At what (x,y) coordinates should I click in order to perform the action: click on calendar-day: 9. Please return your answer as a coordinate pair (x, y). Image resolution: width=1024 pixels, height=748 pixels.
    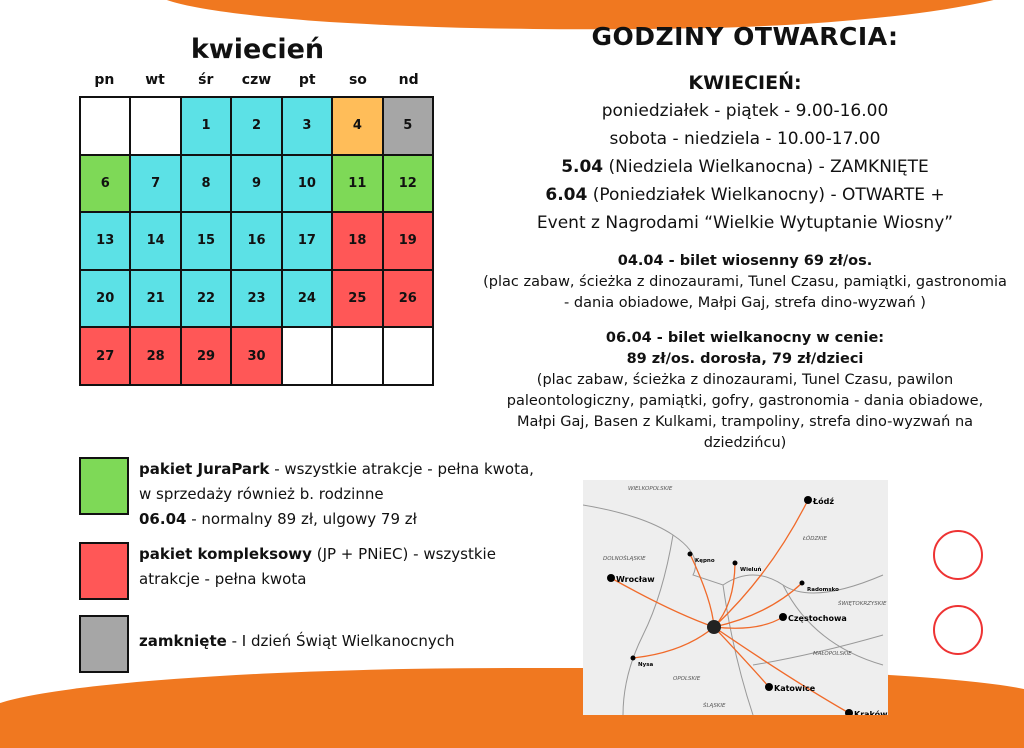
    Looking at the image, I should click on (256, 183).